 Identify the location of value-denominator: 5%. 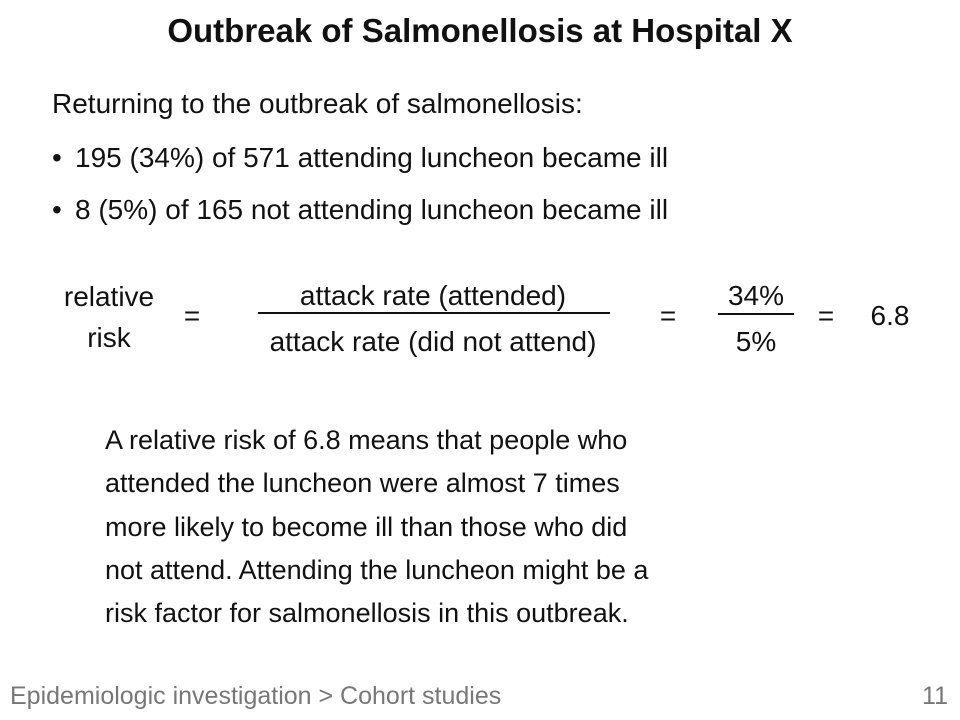
(756, 341).